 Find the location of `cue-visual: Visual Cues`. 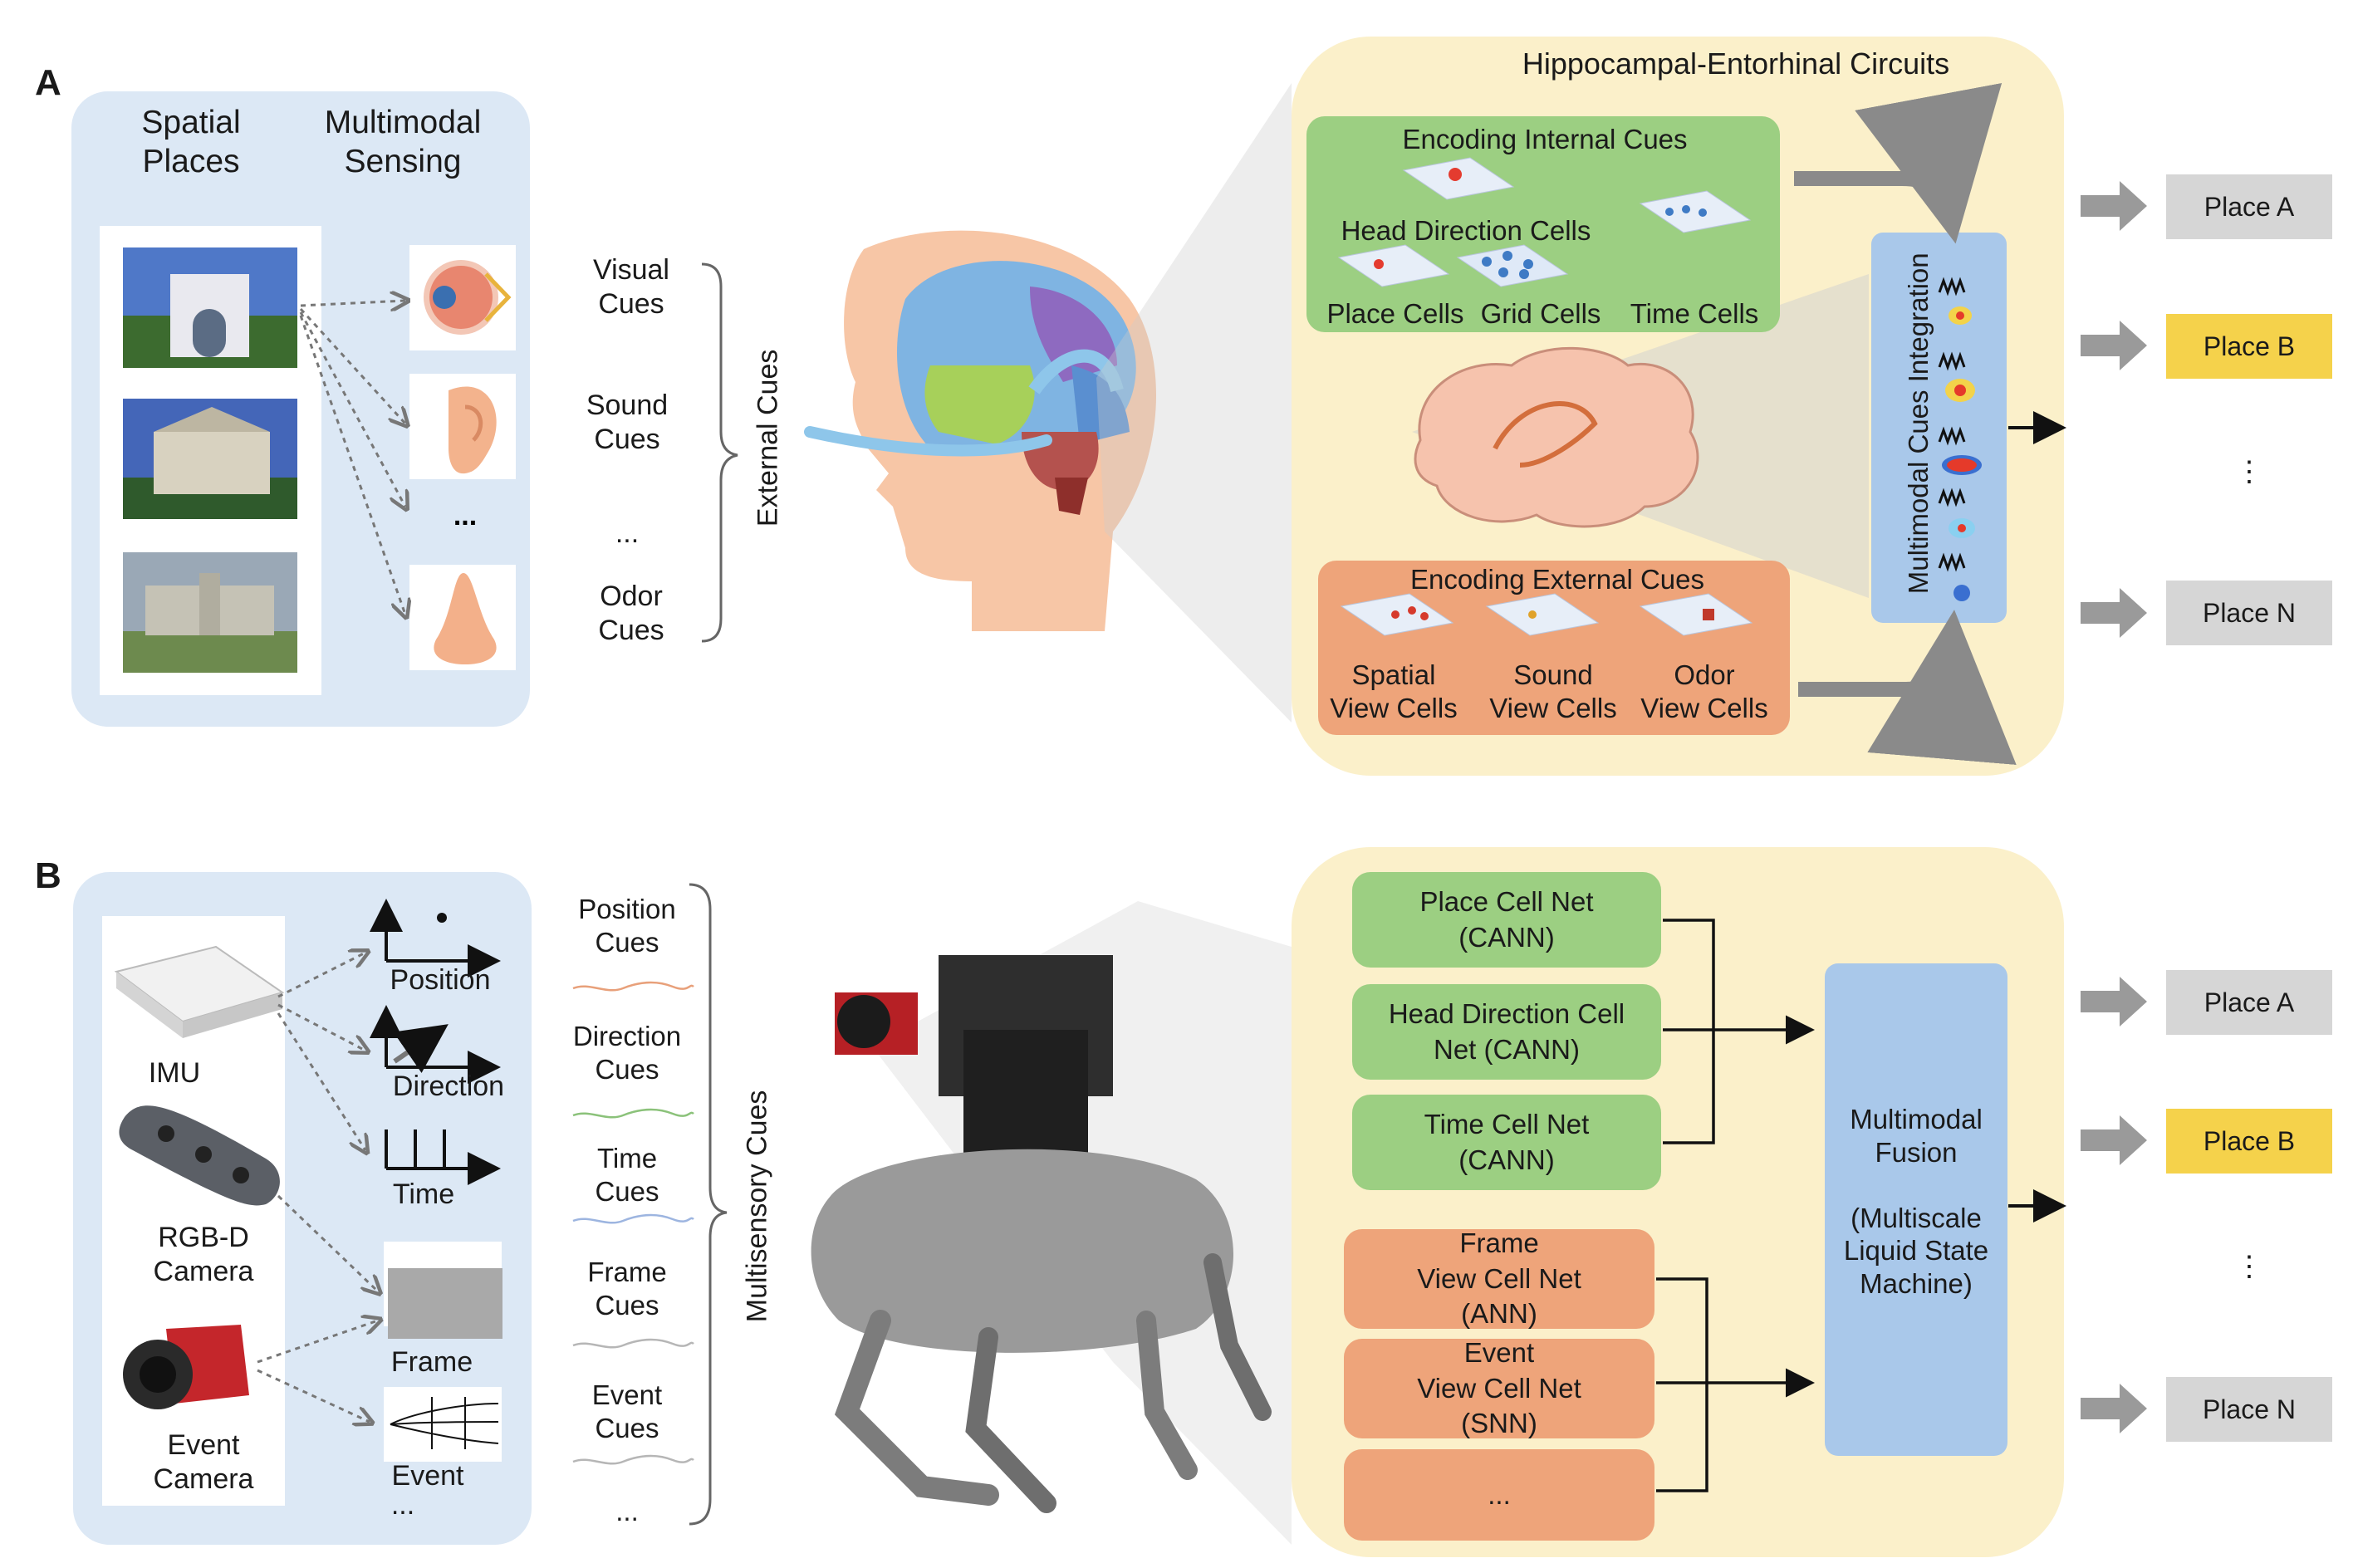

cue-visual: Visual Cues is located at coordinates (631, 287).